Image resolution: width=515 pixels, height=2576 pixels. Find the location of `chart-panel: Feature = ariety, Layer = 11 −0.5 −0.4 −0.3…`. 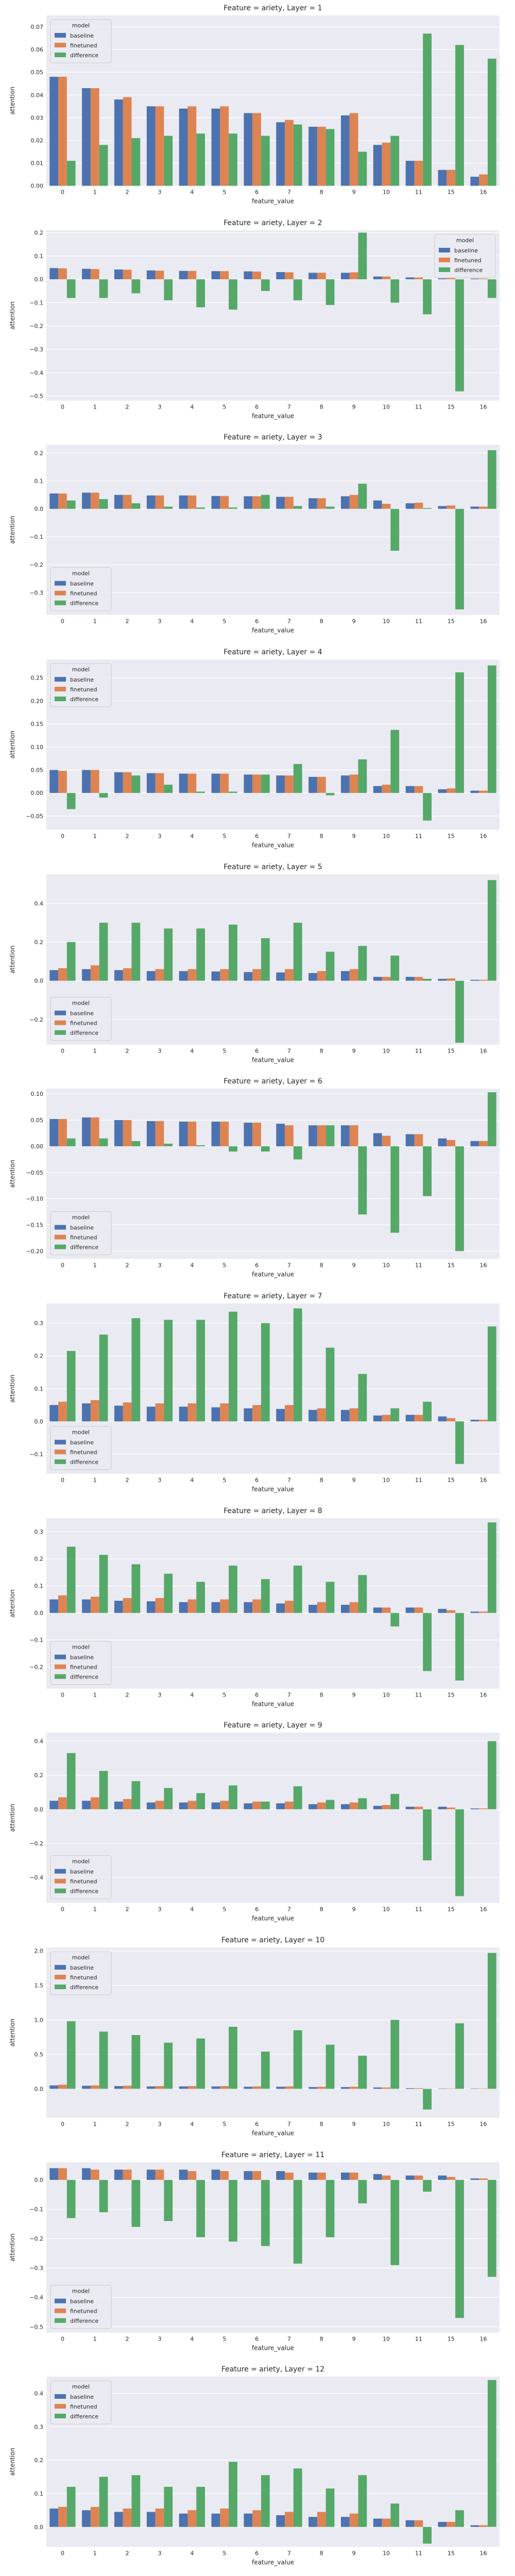

chart-panel: Feature = ariety, Layer = 11 −0.5 −0.4 −0.3… is located at coordinates (254, 2251).